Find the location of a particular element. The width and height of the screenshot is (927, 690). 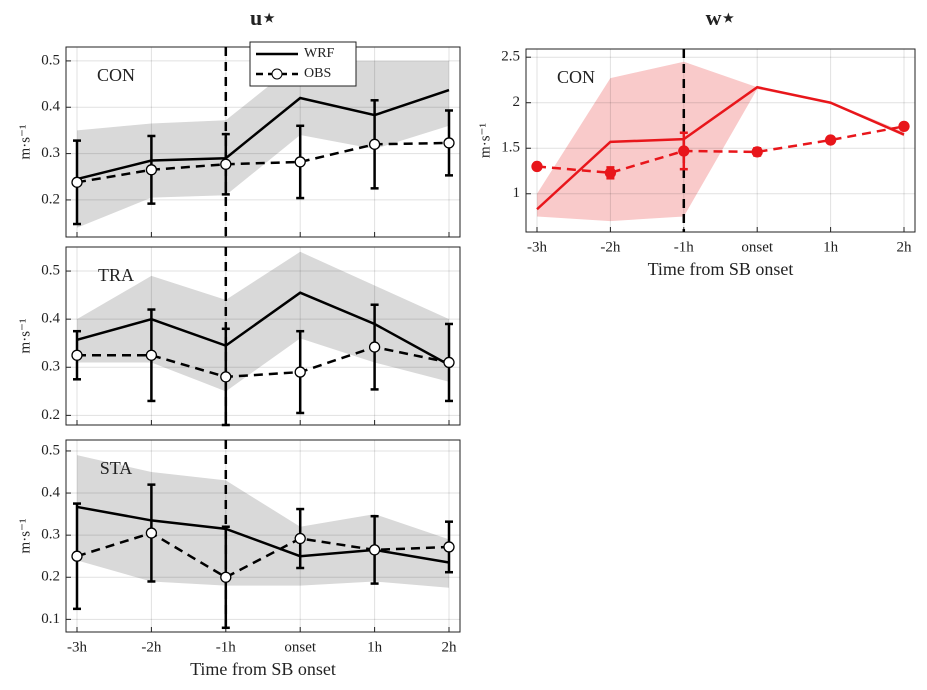

legend-marker is located at coordinates (277, 74).